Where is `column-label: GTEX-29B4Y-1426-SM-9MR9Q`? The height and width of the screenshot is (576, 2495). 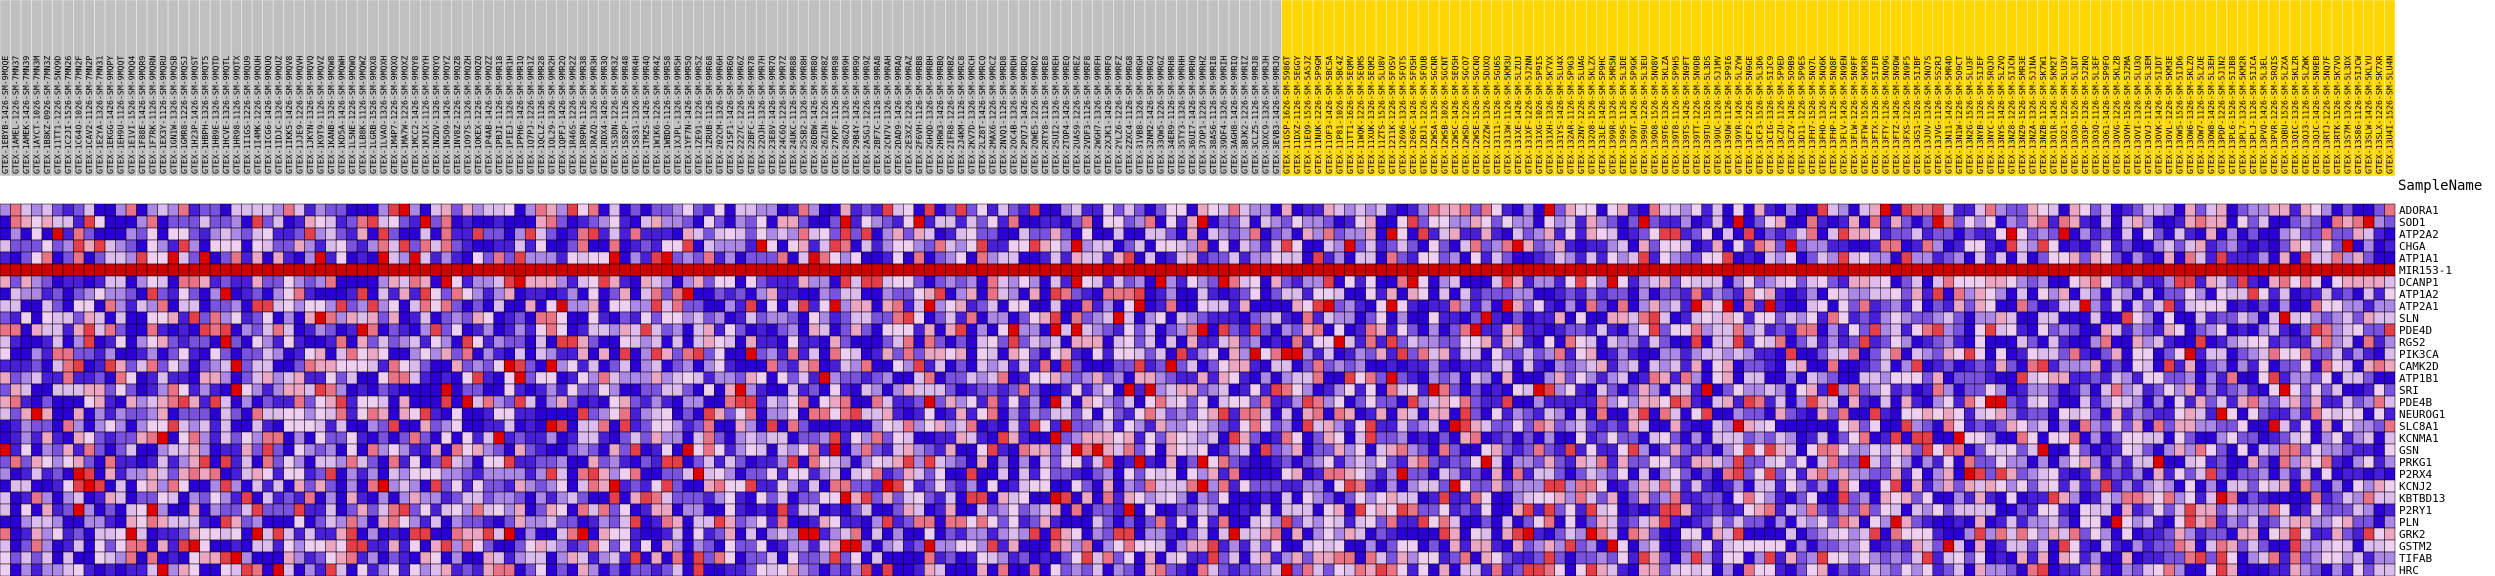
column-label: GTEX-29B4Y-1426-SM-9MR9Q is located at coordinates (856, 115).